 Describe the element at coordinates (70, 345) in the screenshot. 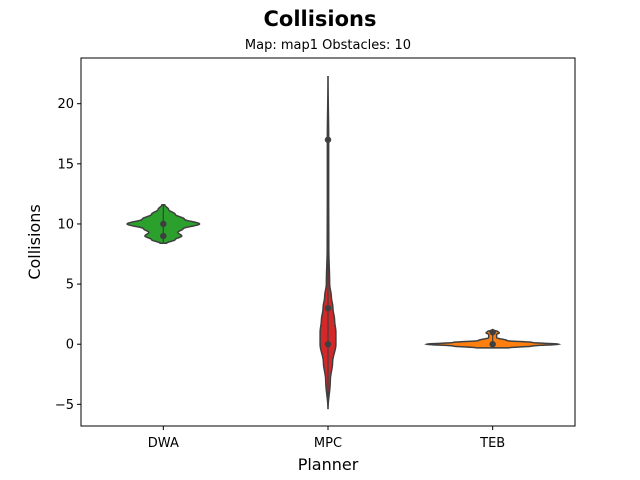

I see `y-tick-label: 0` at that location.